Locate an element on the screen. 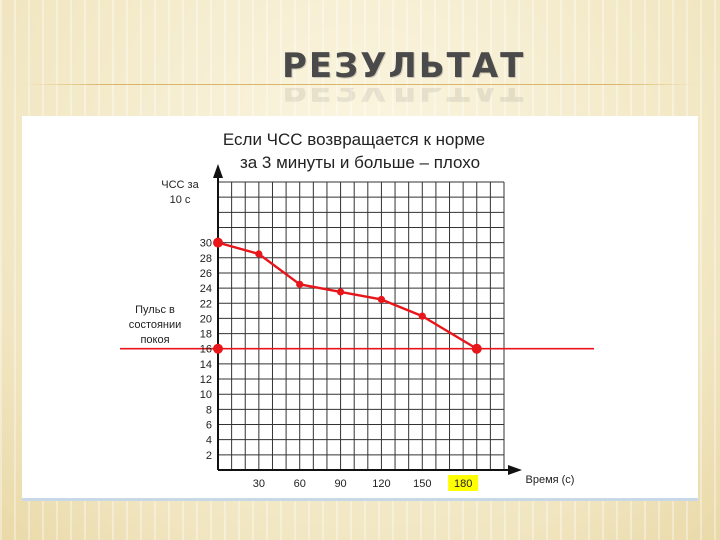  y-tick-label: 10 is located at coordinates (206, 395).